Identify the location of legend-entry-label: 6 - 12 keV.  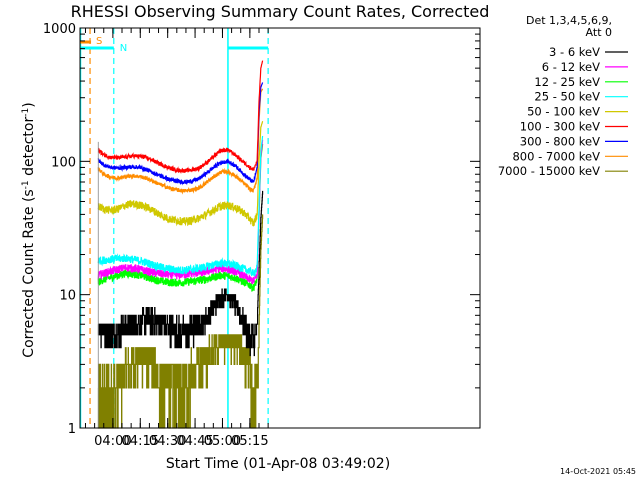
(571, 67).